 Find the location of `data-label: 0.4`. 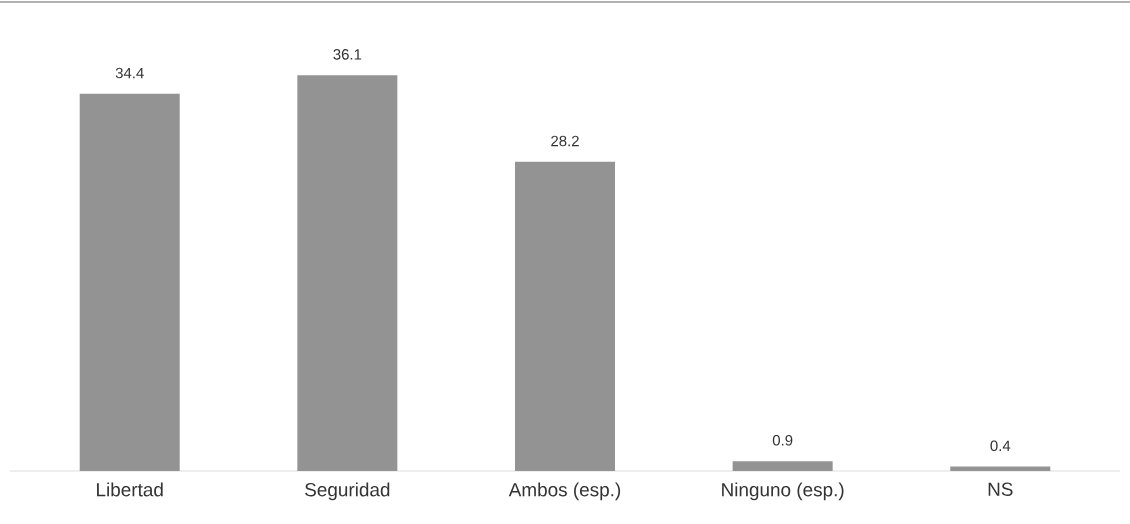

data-label: 0.4 is located at coordinates (1000, 446).